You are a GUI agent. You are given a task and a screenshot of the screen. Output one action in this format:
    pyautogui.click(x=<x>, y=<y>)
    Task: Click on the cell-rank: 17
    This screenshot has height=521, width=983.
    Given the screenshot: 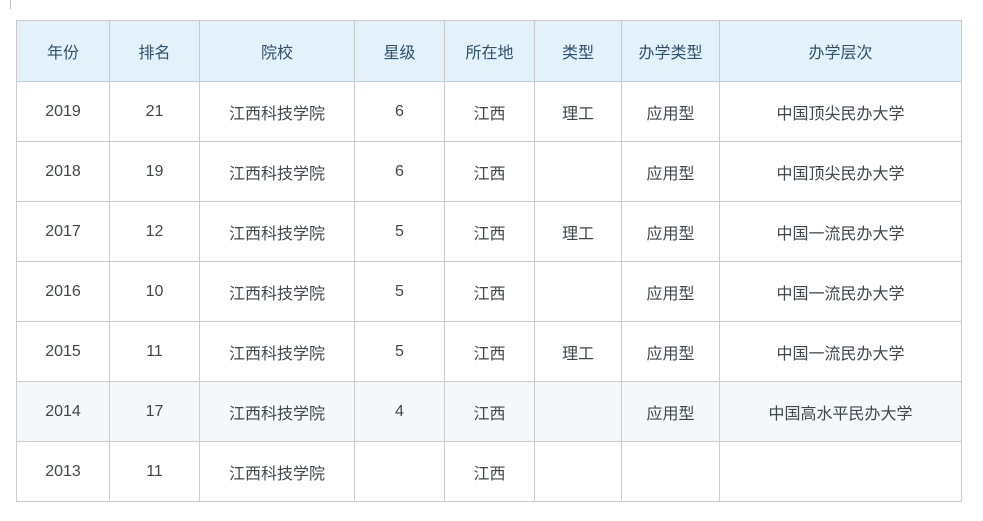 What is the action you would take?
    pyautogui.click(x=154, y=411)
    